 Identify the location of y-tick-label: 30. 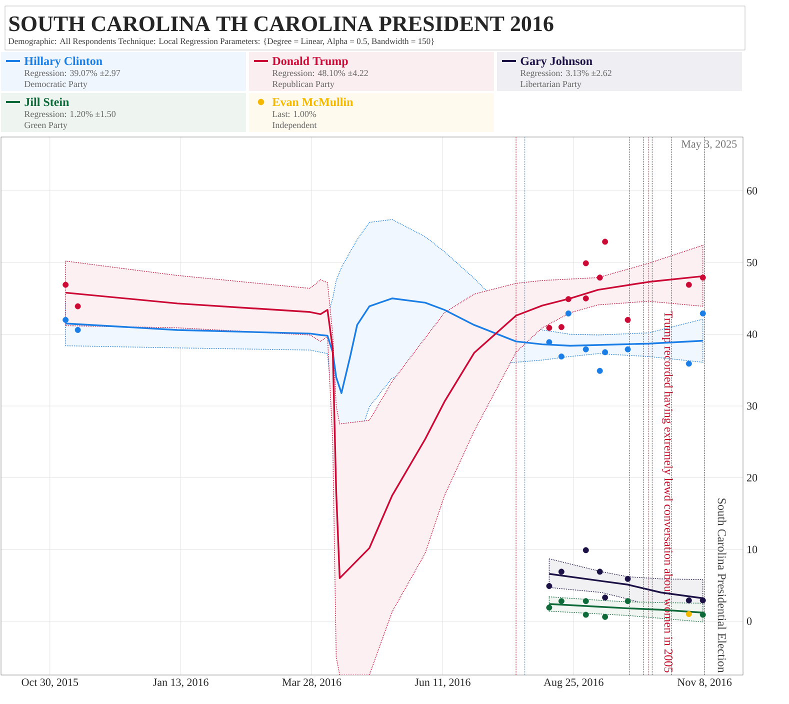
(752, 406).